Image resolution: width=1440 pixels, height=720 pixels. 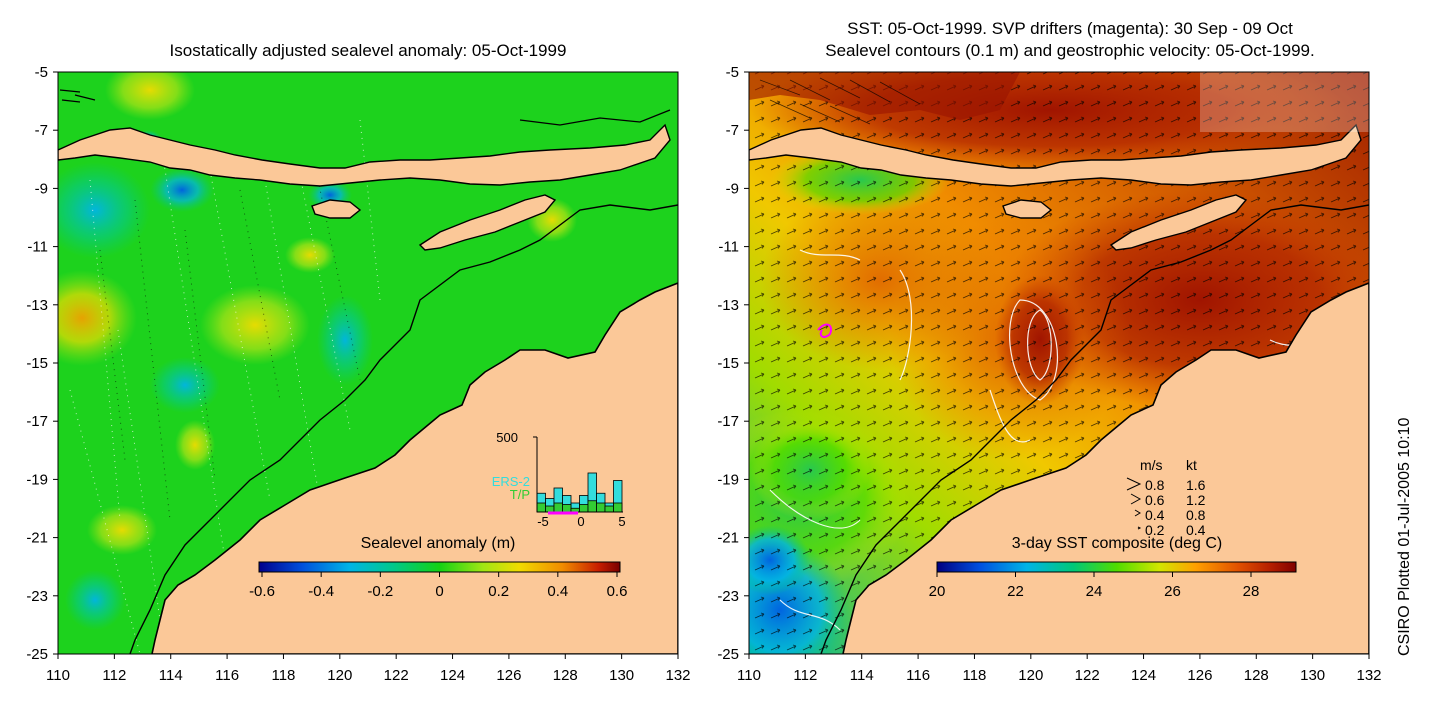 What do you see at coordinates (1155, 485) in the screenshot?
I see `velocity-legend-ms: 0.8` at bounding box center [1155, 485].